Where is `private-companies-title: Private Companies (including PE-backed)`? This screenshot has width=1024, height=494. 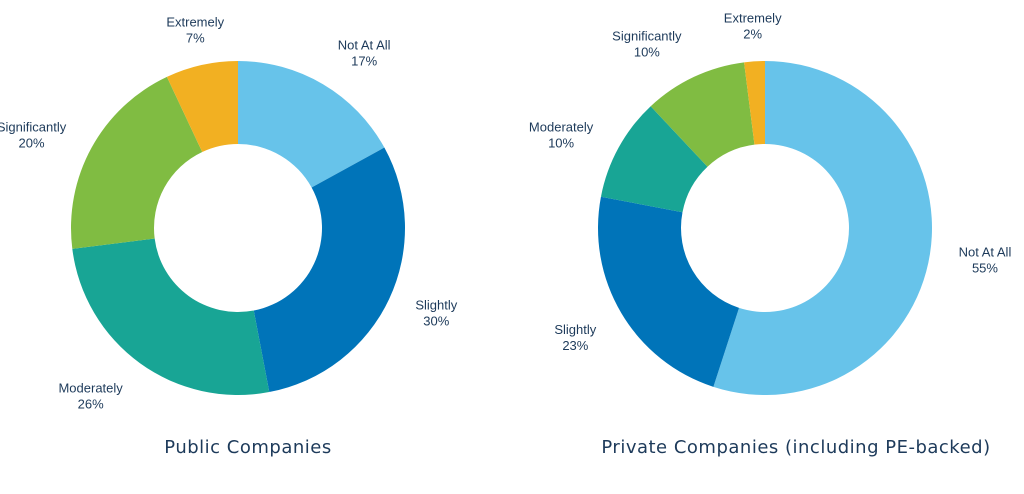
private-companies-title: Private Companies (including PE-backed) is located at coordinates (795, 447).